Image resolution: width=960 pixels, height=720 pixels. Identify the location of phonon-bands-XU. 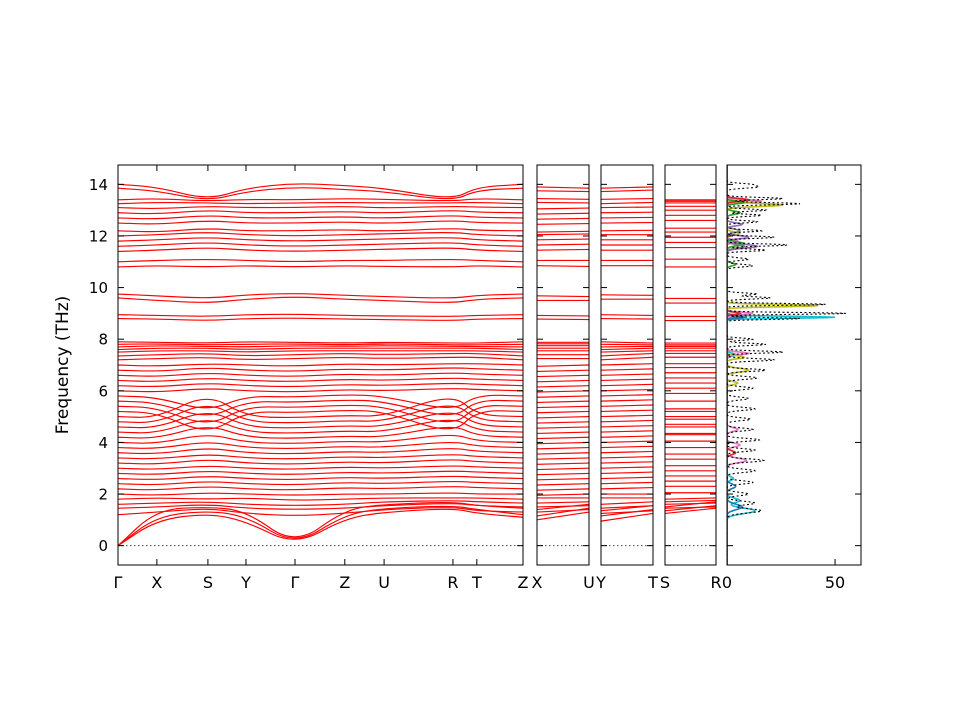
(563, 353).